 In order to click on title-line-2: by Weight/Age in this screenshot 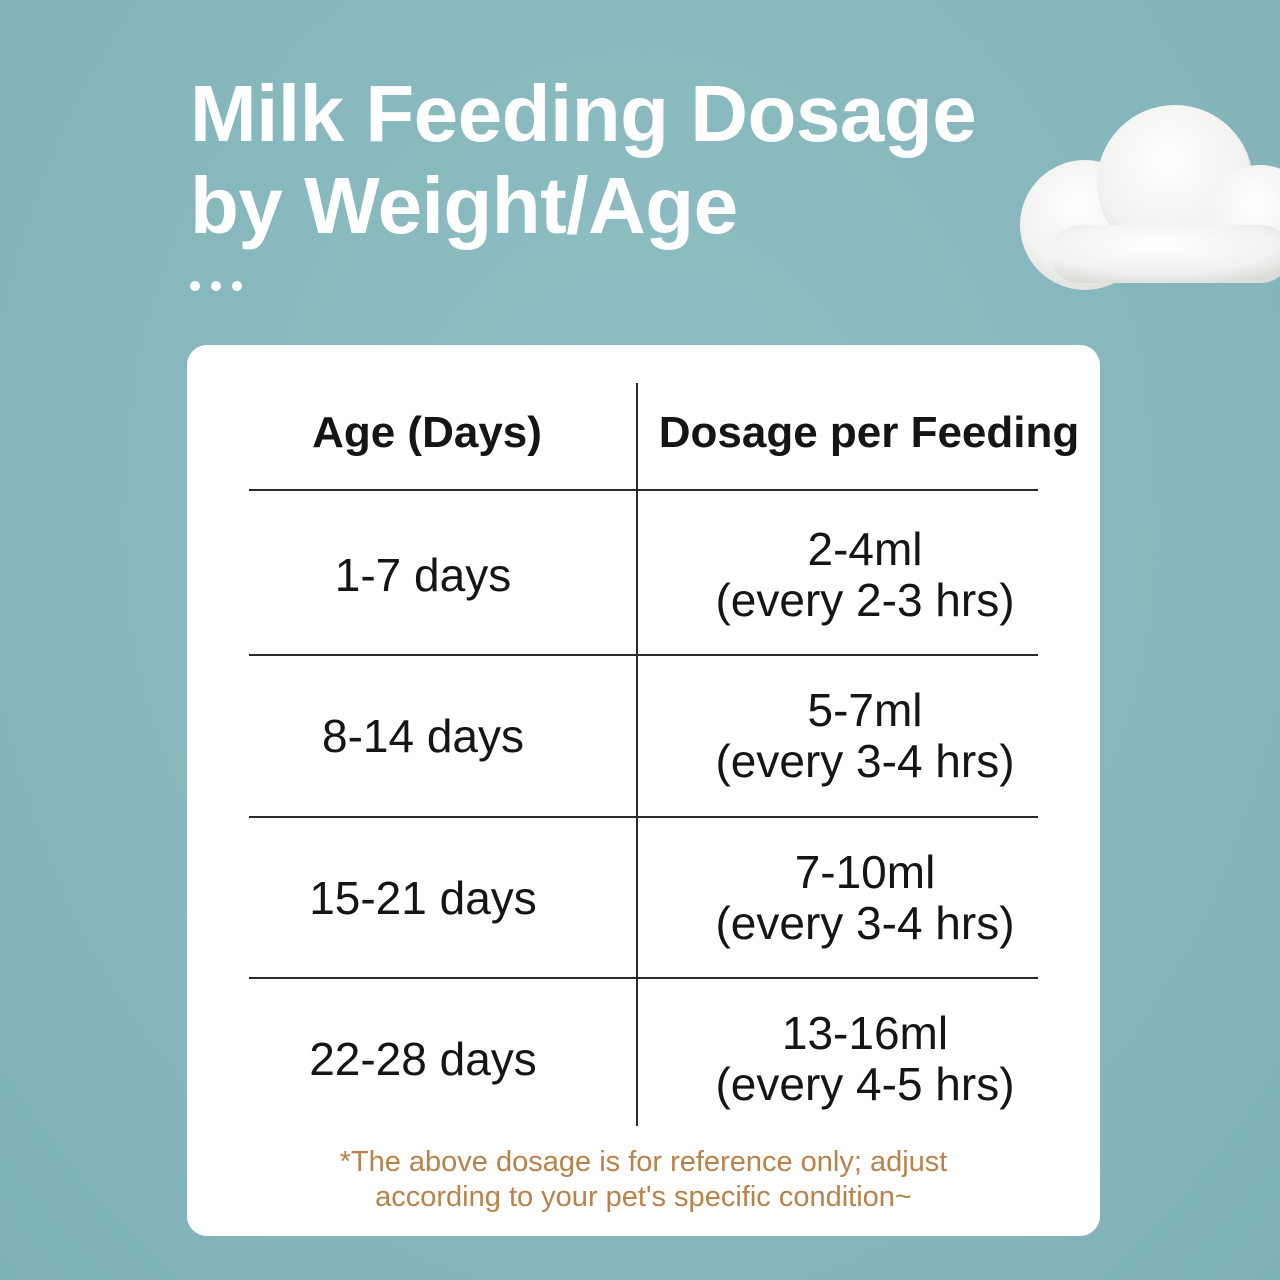, I will do `click(464, 205)`.